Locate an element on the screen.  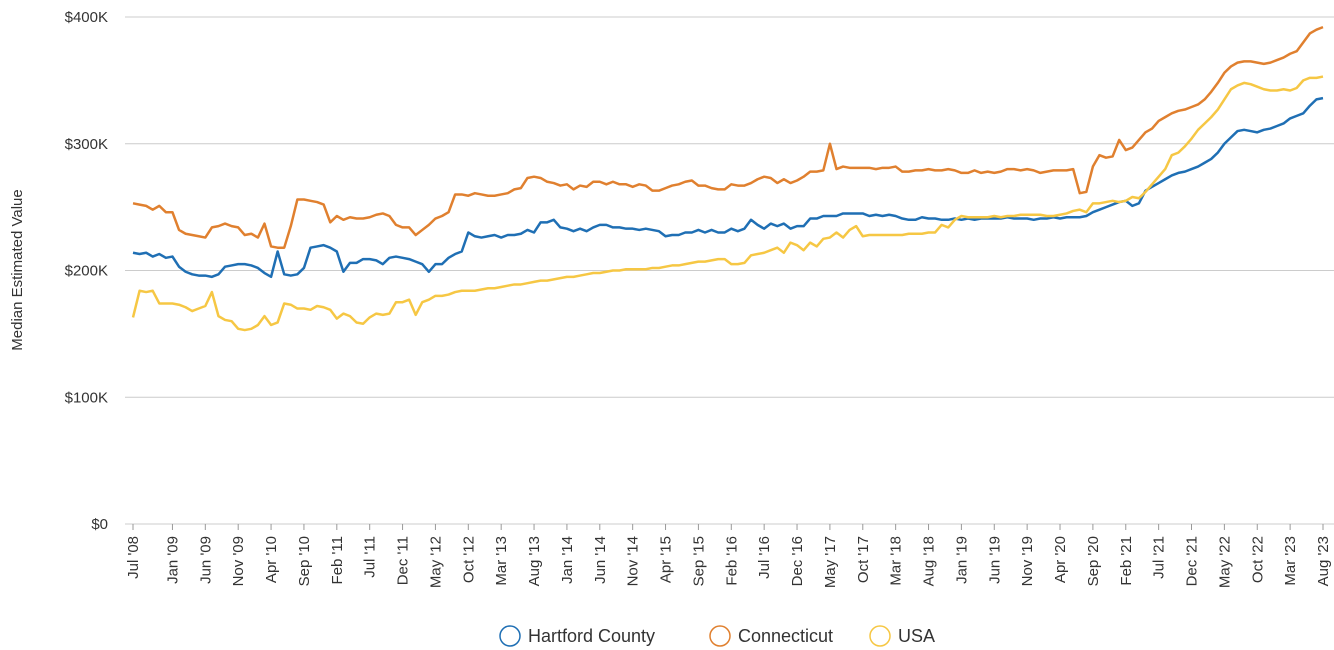
x-tick-label: Aug '13 is located at coordinates (534, 561).